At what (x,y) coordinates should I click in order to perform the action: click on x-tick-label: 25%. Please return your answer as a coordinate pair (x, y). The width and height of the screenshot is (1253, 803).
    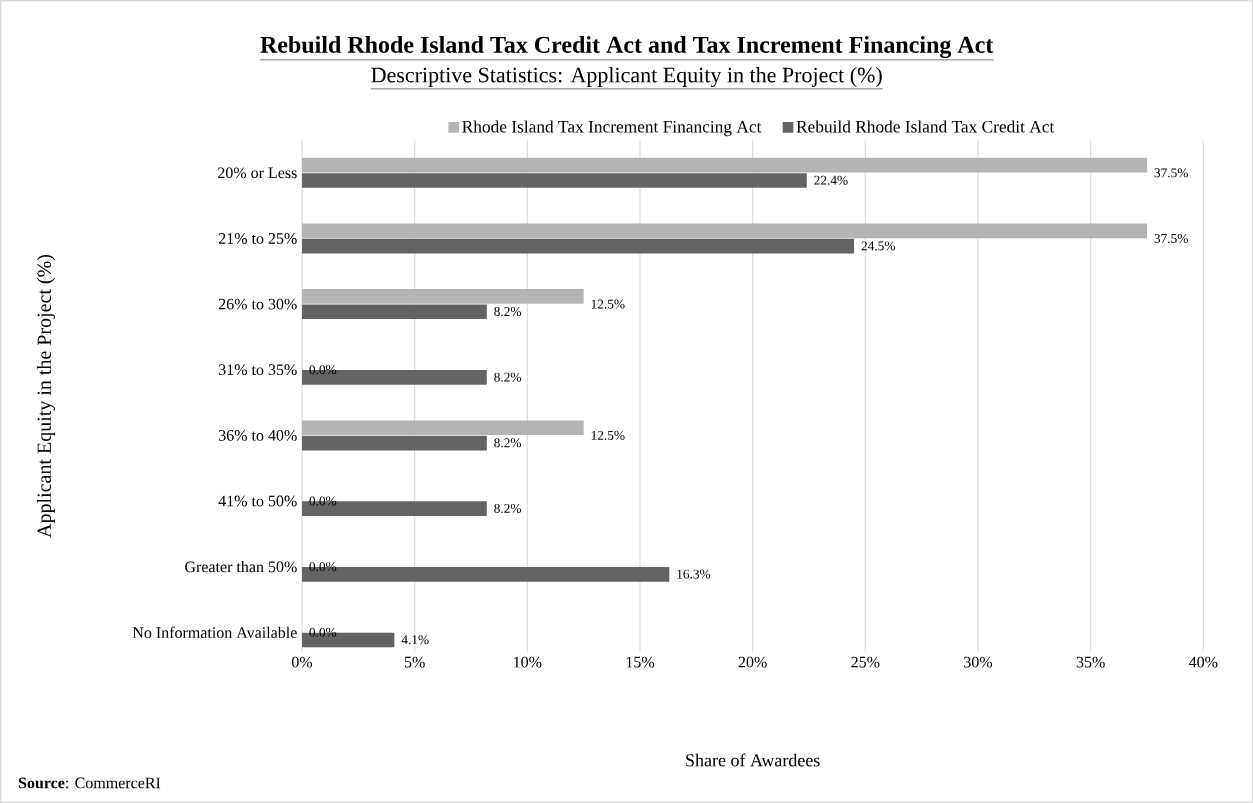
    Looking at the image, I should click on (865, 662).